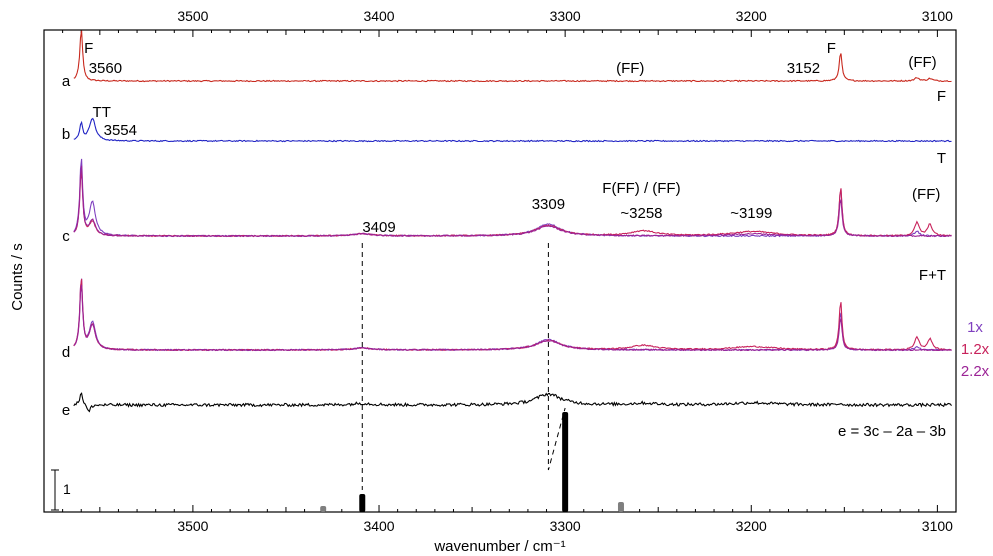 The image size is (993, 556). Describe the element at coordinates (499, 546) in the screenshot. I see `x-axis-label: wavenumber / cm⁻¹` at that location.